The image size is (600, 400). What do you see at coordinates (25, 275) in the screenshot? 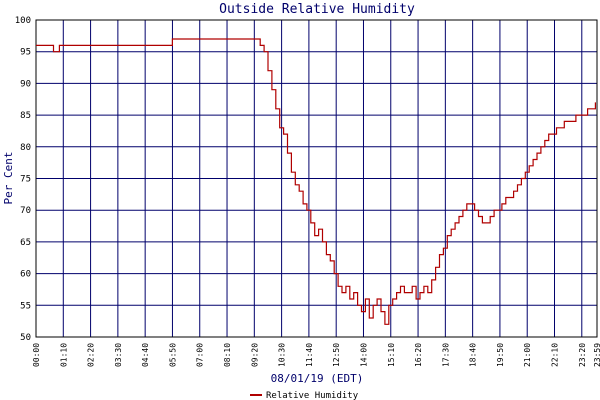
I see `y-tick-label: 60` at bounding box center [25, 275].